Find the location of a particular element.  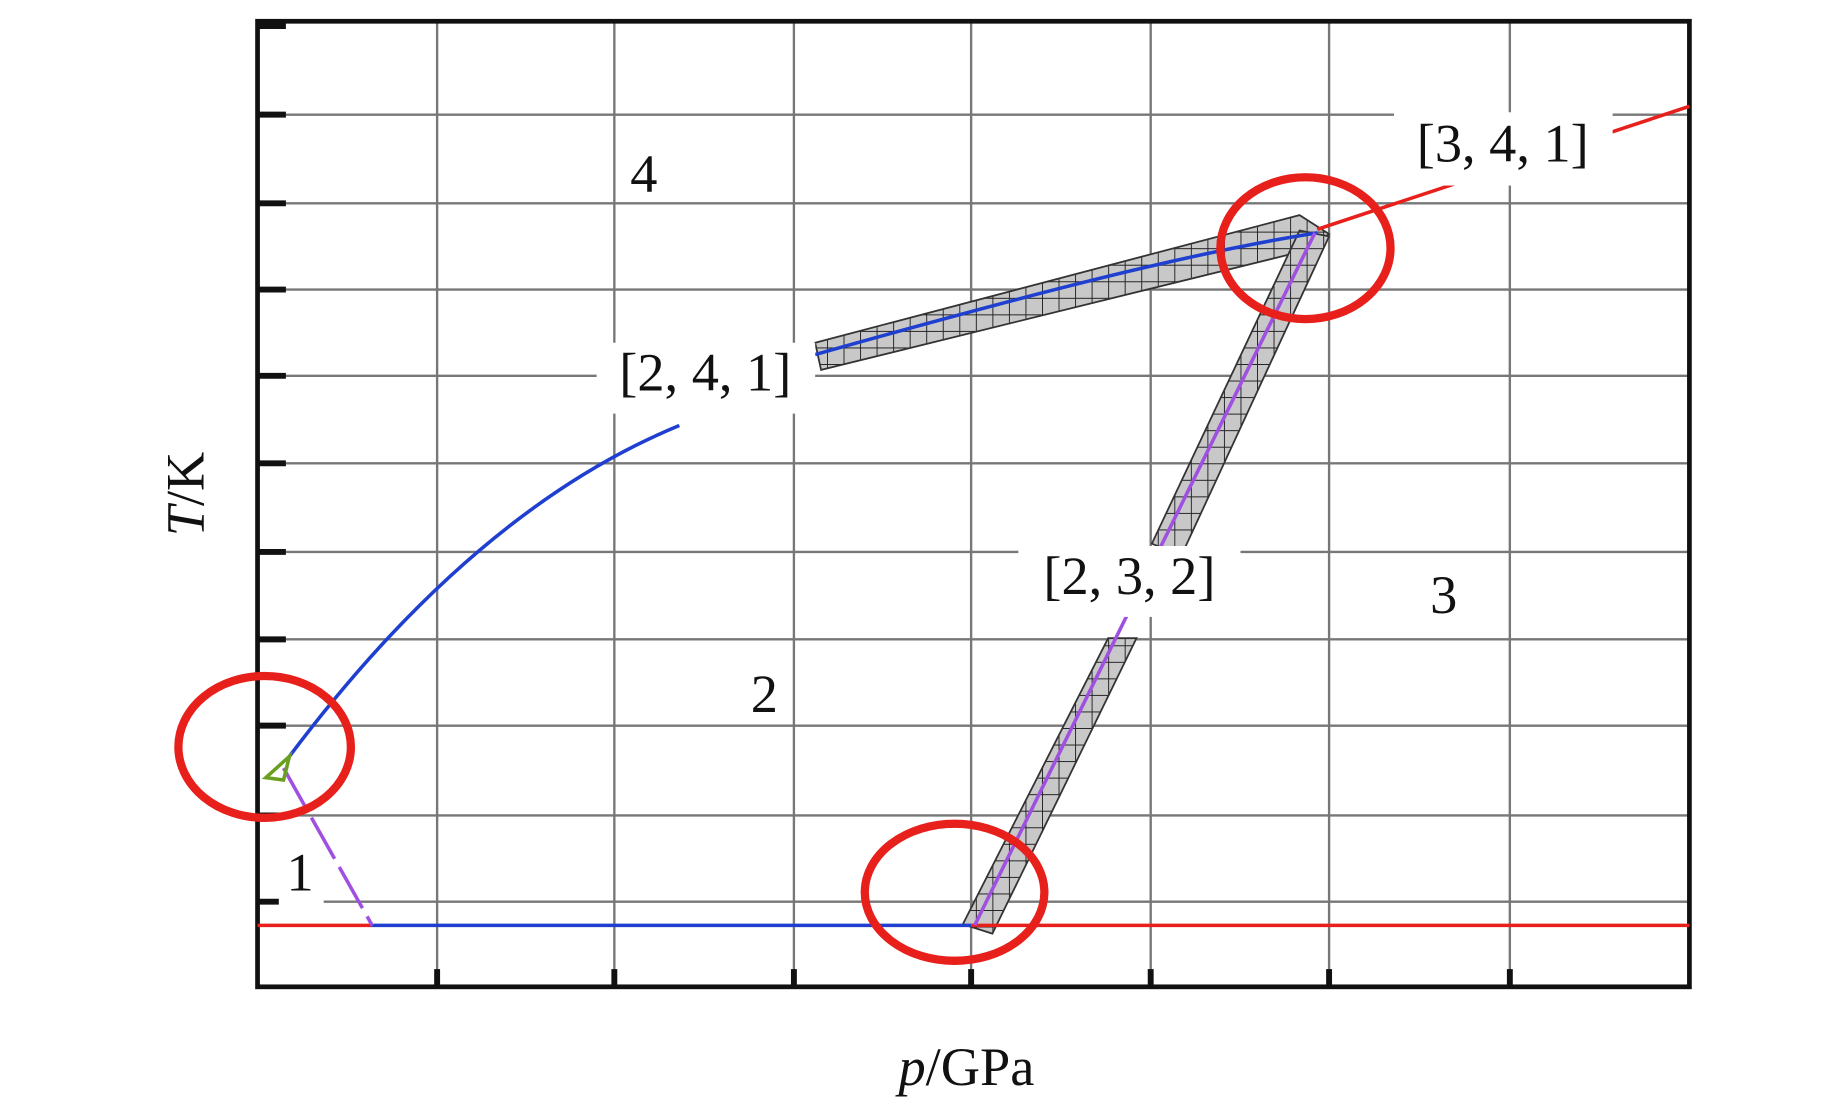

y-axis-label: T/K is located at coordinates (186, 494).